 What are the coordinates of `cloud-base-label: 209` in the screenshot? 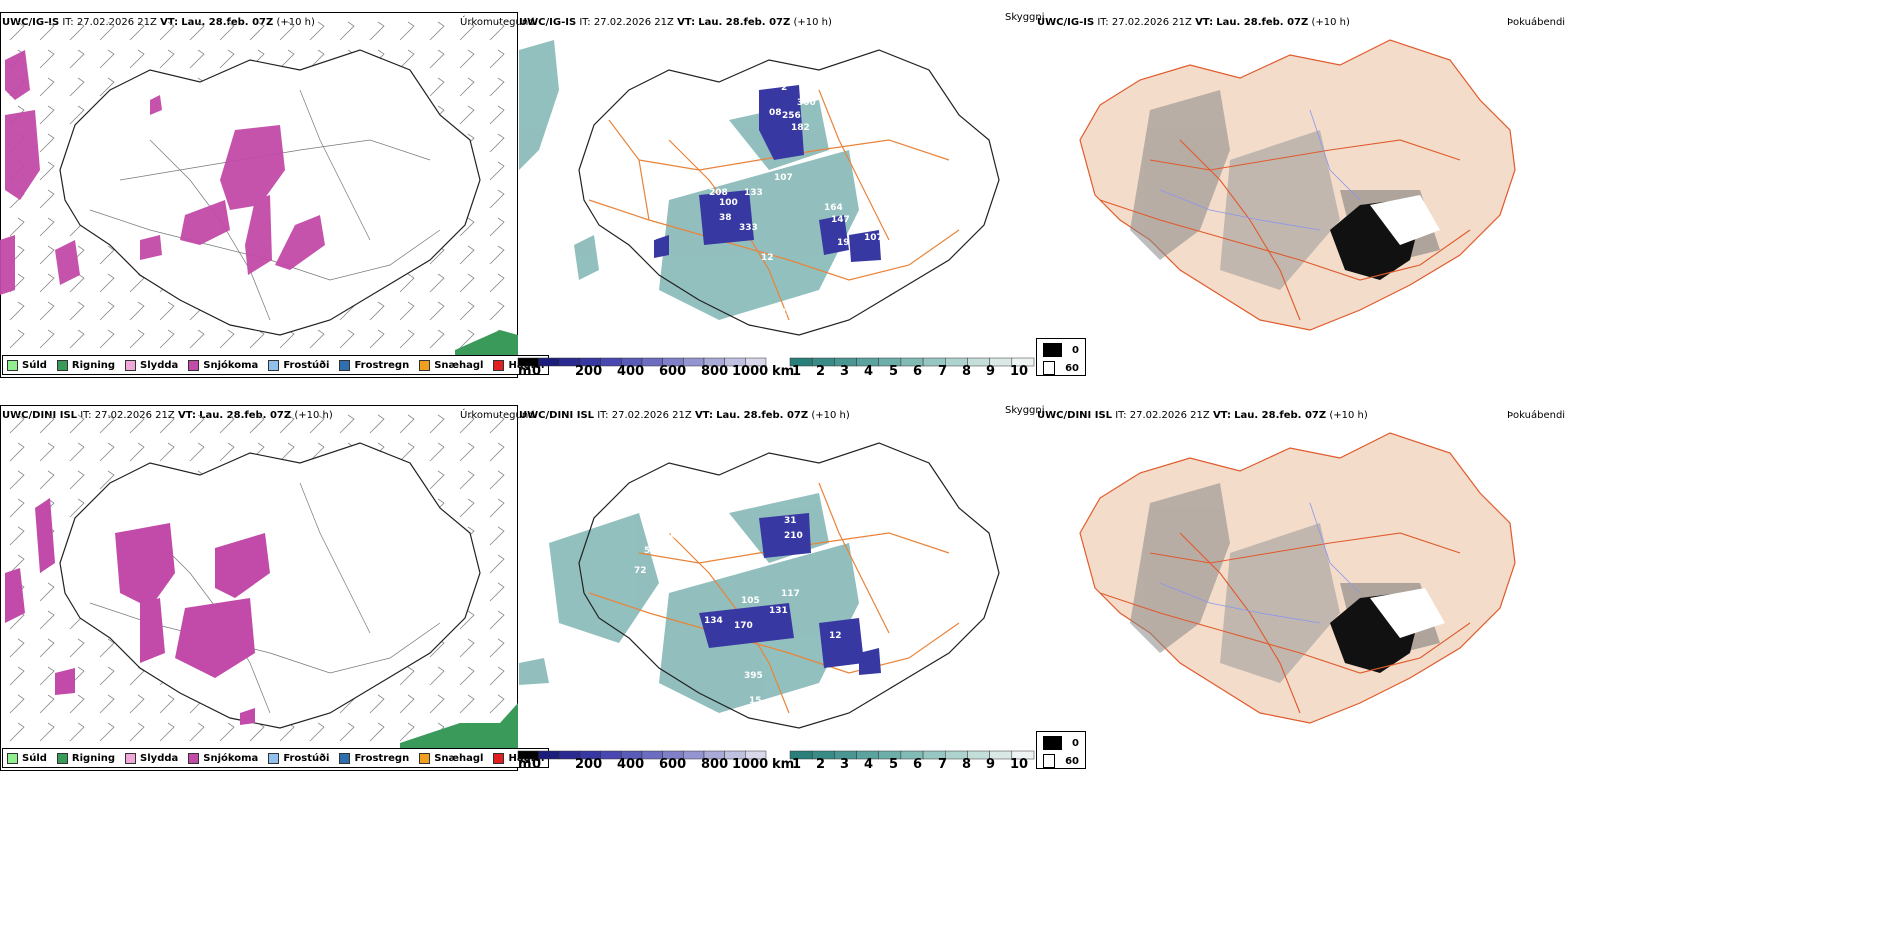 It's located at (688, 571).